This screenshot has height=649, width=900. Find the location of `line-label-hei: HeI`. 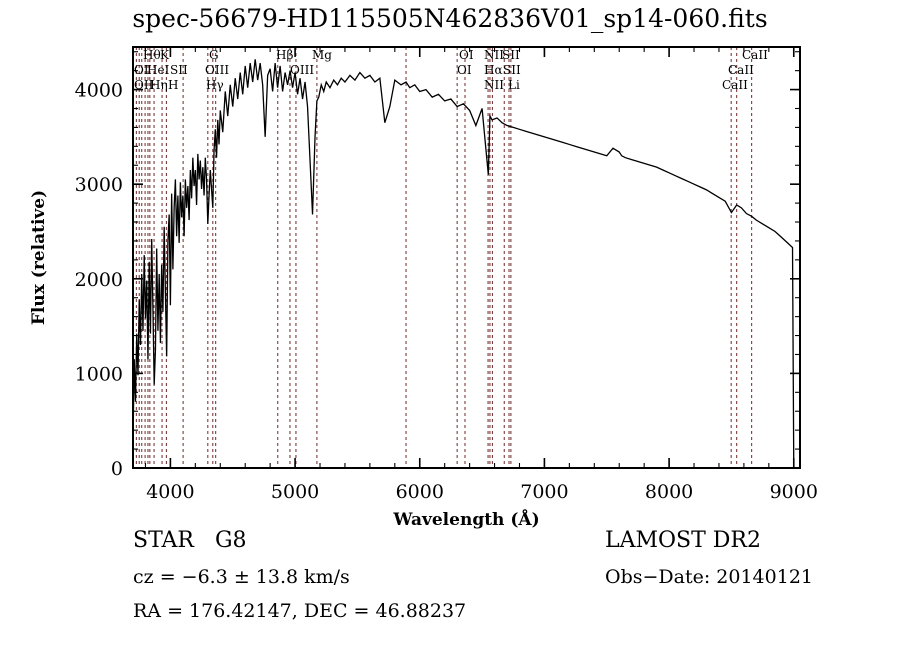

line-label-hei: HeI is located at coordinates (158, 70).